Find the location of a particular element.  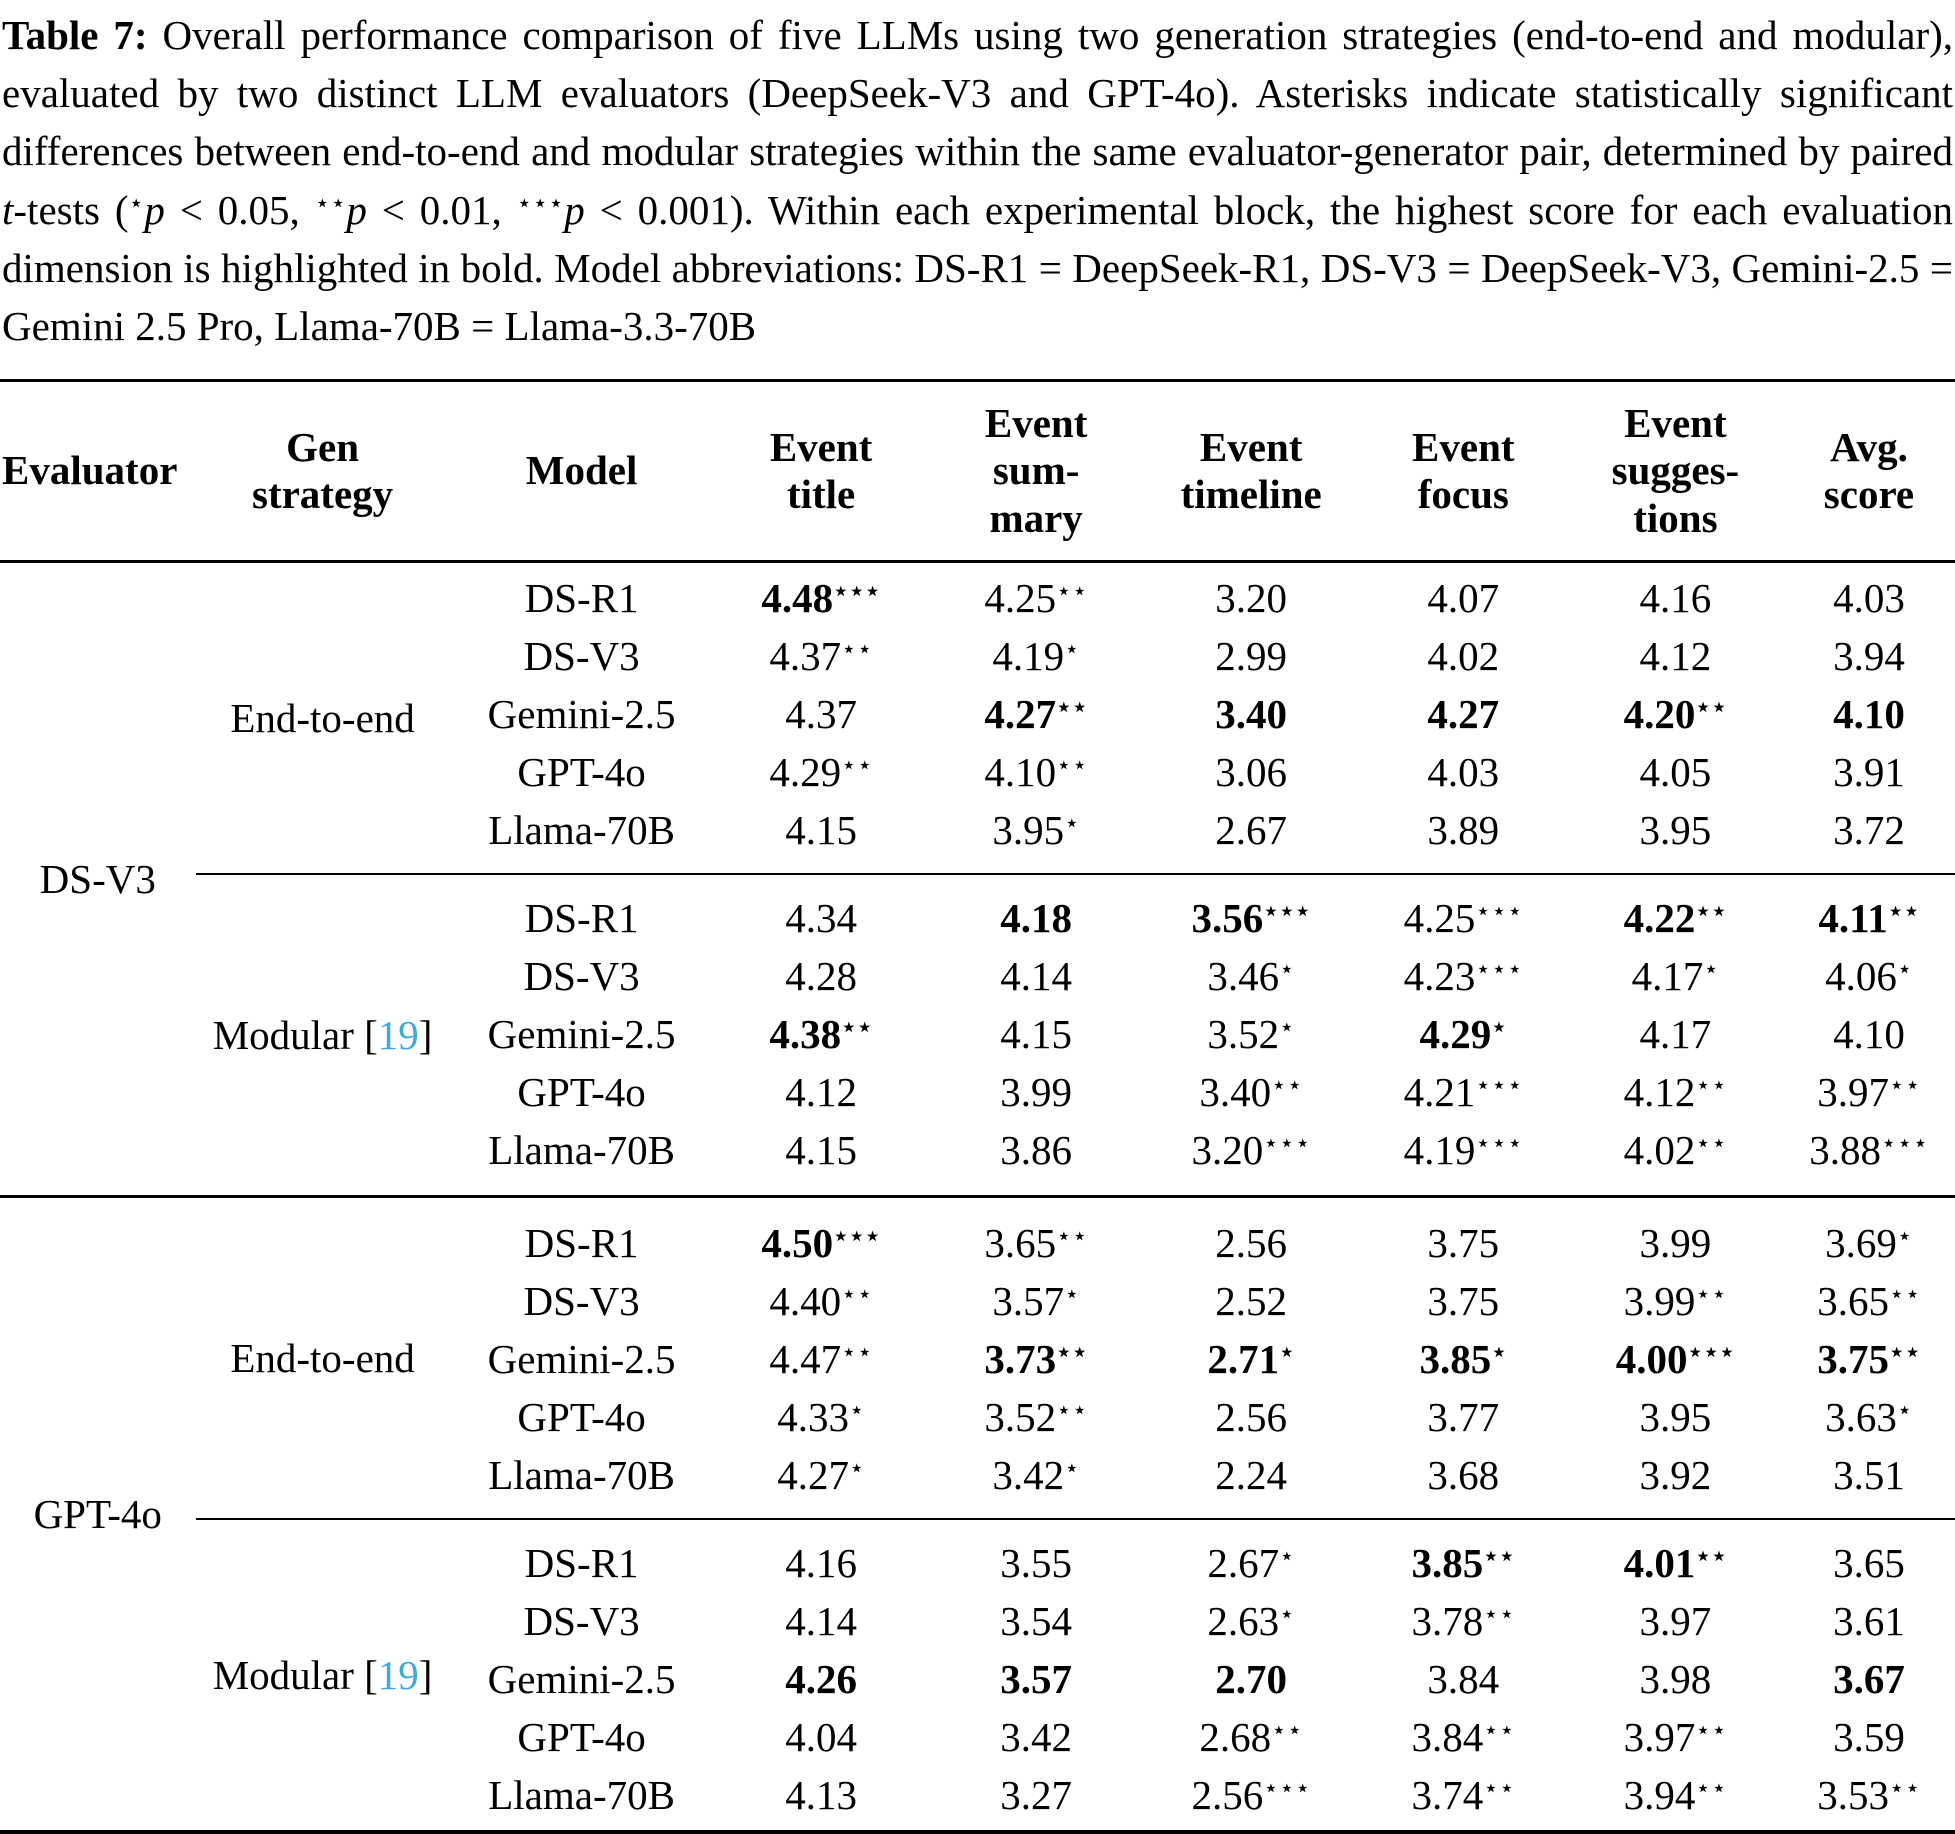

score-value: 2.52 is located at coordinates (1251, 1300).